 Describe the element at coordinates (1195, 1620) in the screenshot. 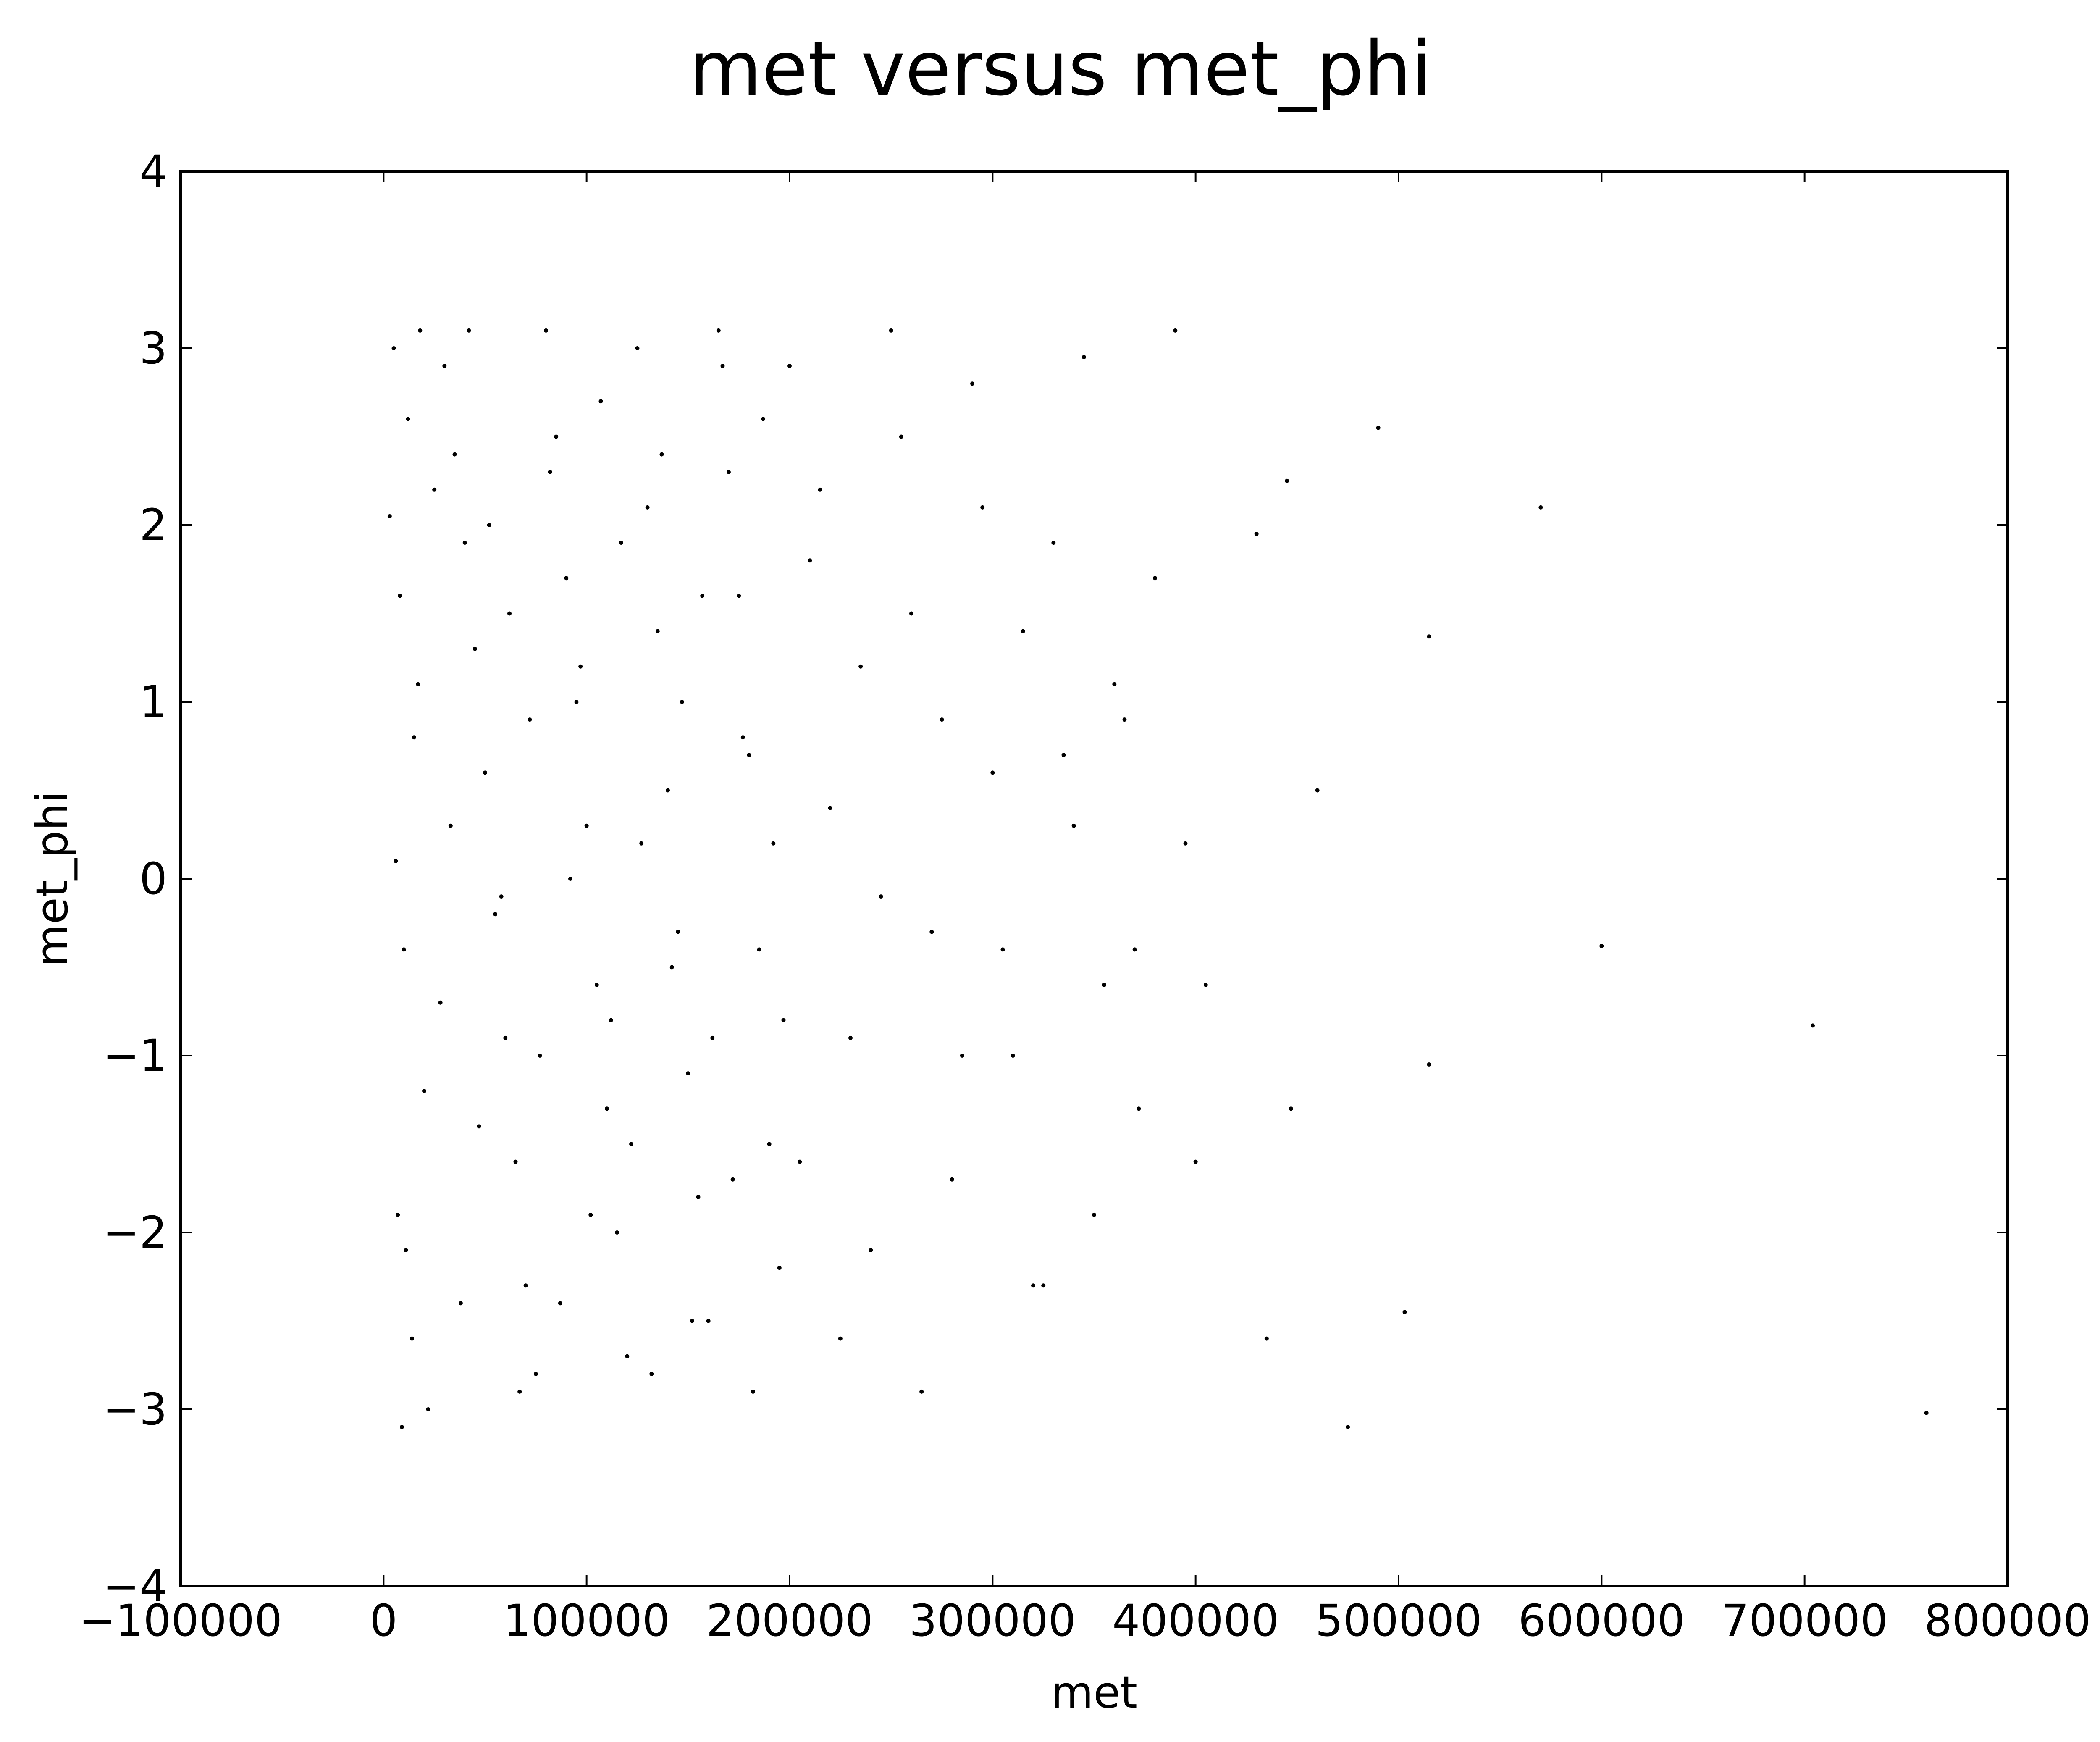

I see `x-tick-label: 400000` at that location.